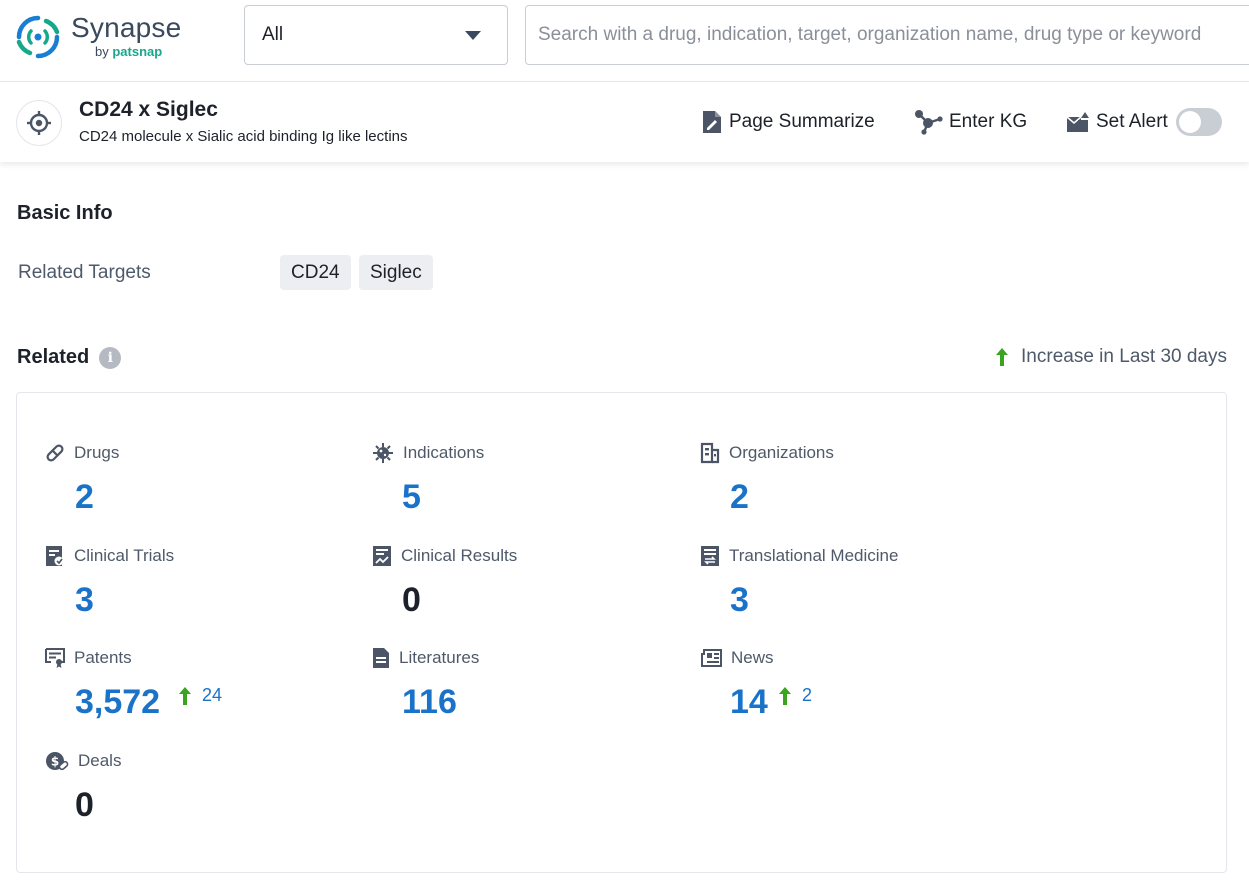  Describe the element at coordinates (850, 692) in the screenshot. I see `stat-news: News 14 2` at that location.